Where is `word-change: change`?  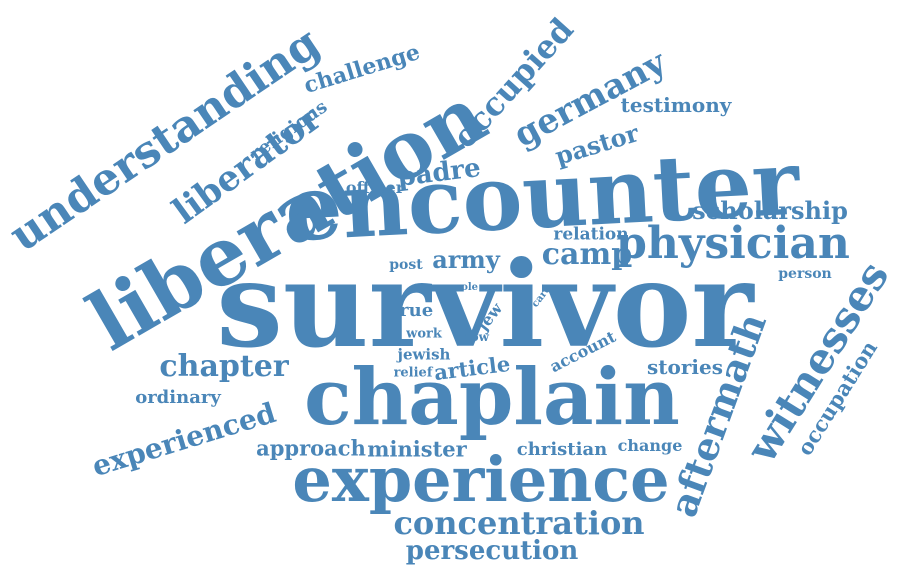 word-change: change is located at coordinates (650, 445).